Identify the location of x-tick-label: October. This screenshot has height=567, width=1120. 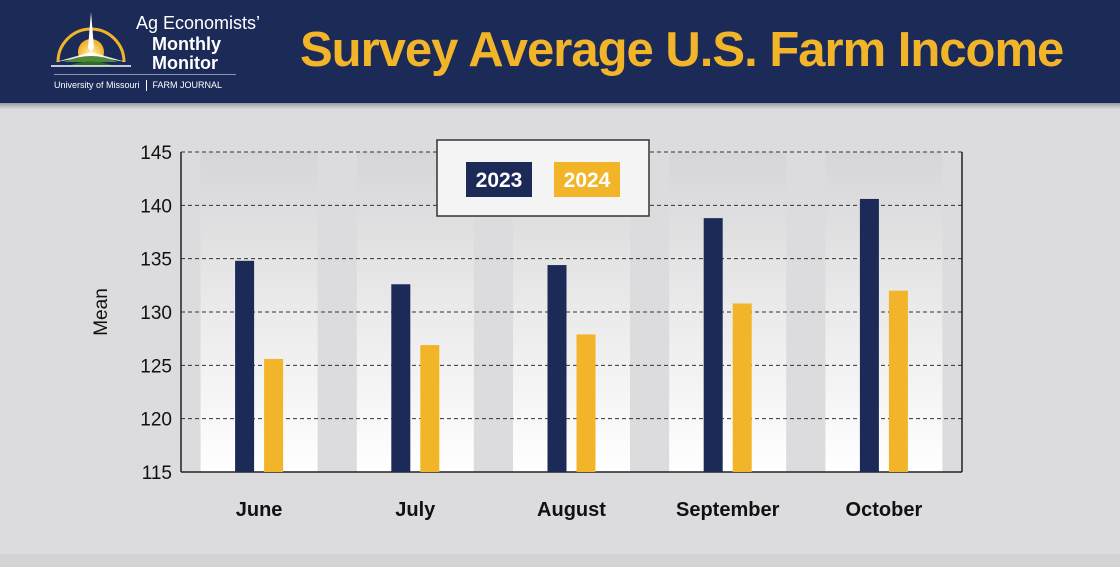
(884, 510).